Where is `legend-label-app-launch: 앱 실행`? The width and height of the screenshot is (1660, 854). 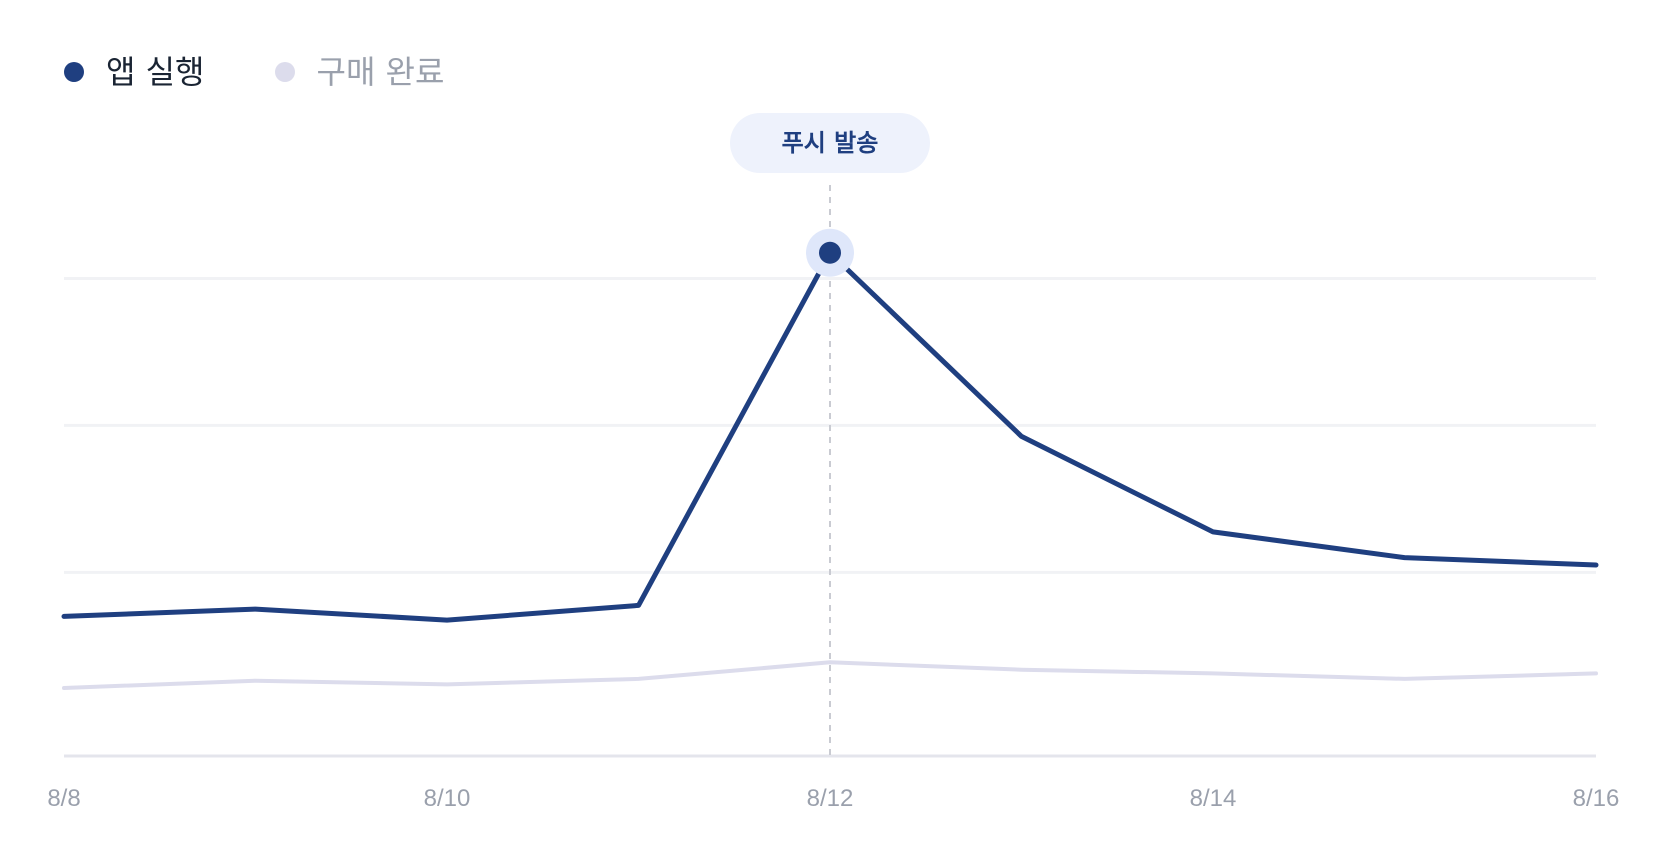 legend-label-app-launch: 앱 실행 is located at coordinates (155, 72).